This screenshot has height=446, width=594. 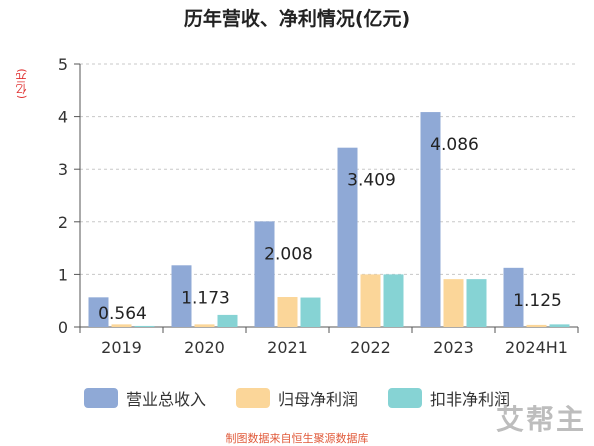 What do you see at coordinates (204, 347) in the screenshot?
I see `x-tick-label: 2020` at bounding box center [204, 347].